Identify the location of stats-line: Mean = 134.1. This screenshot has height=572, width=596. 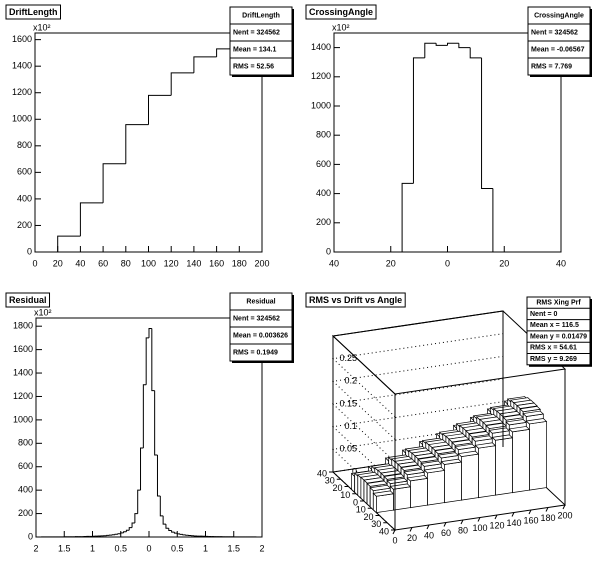
(254, 49).